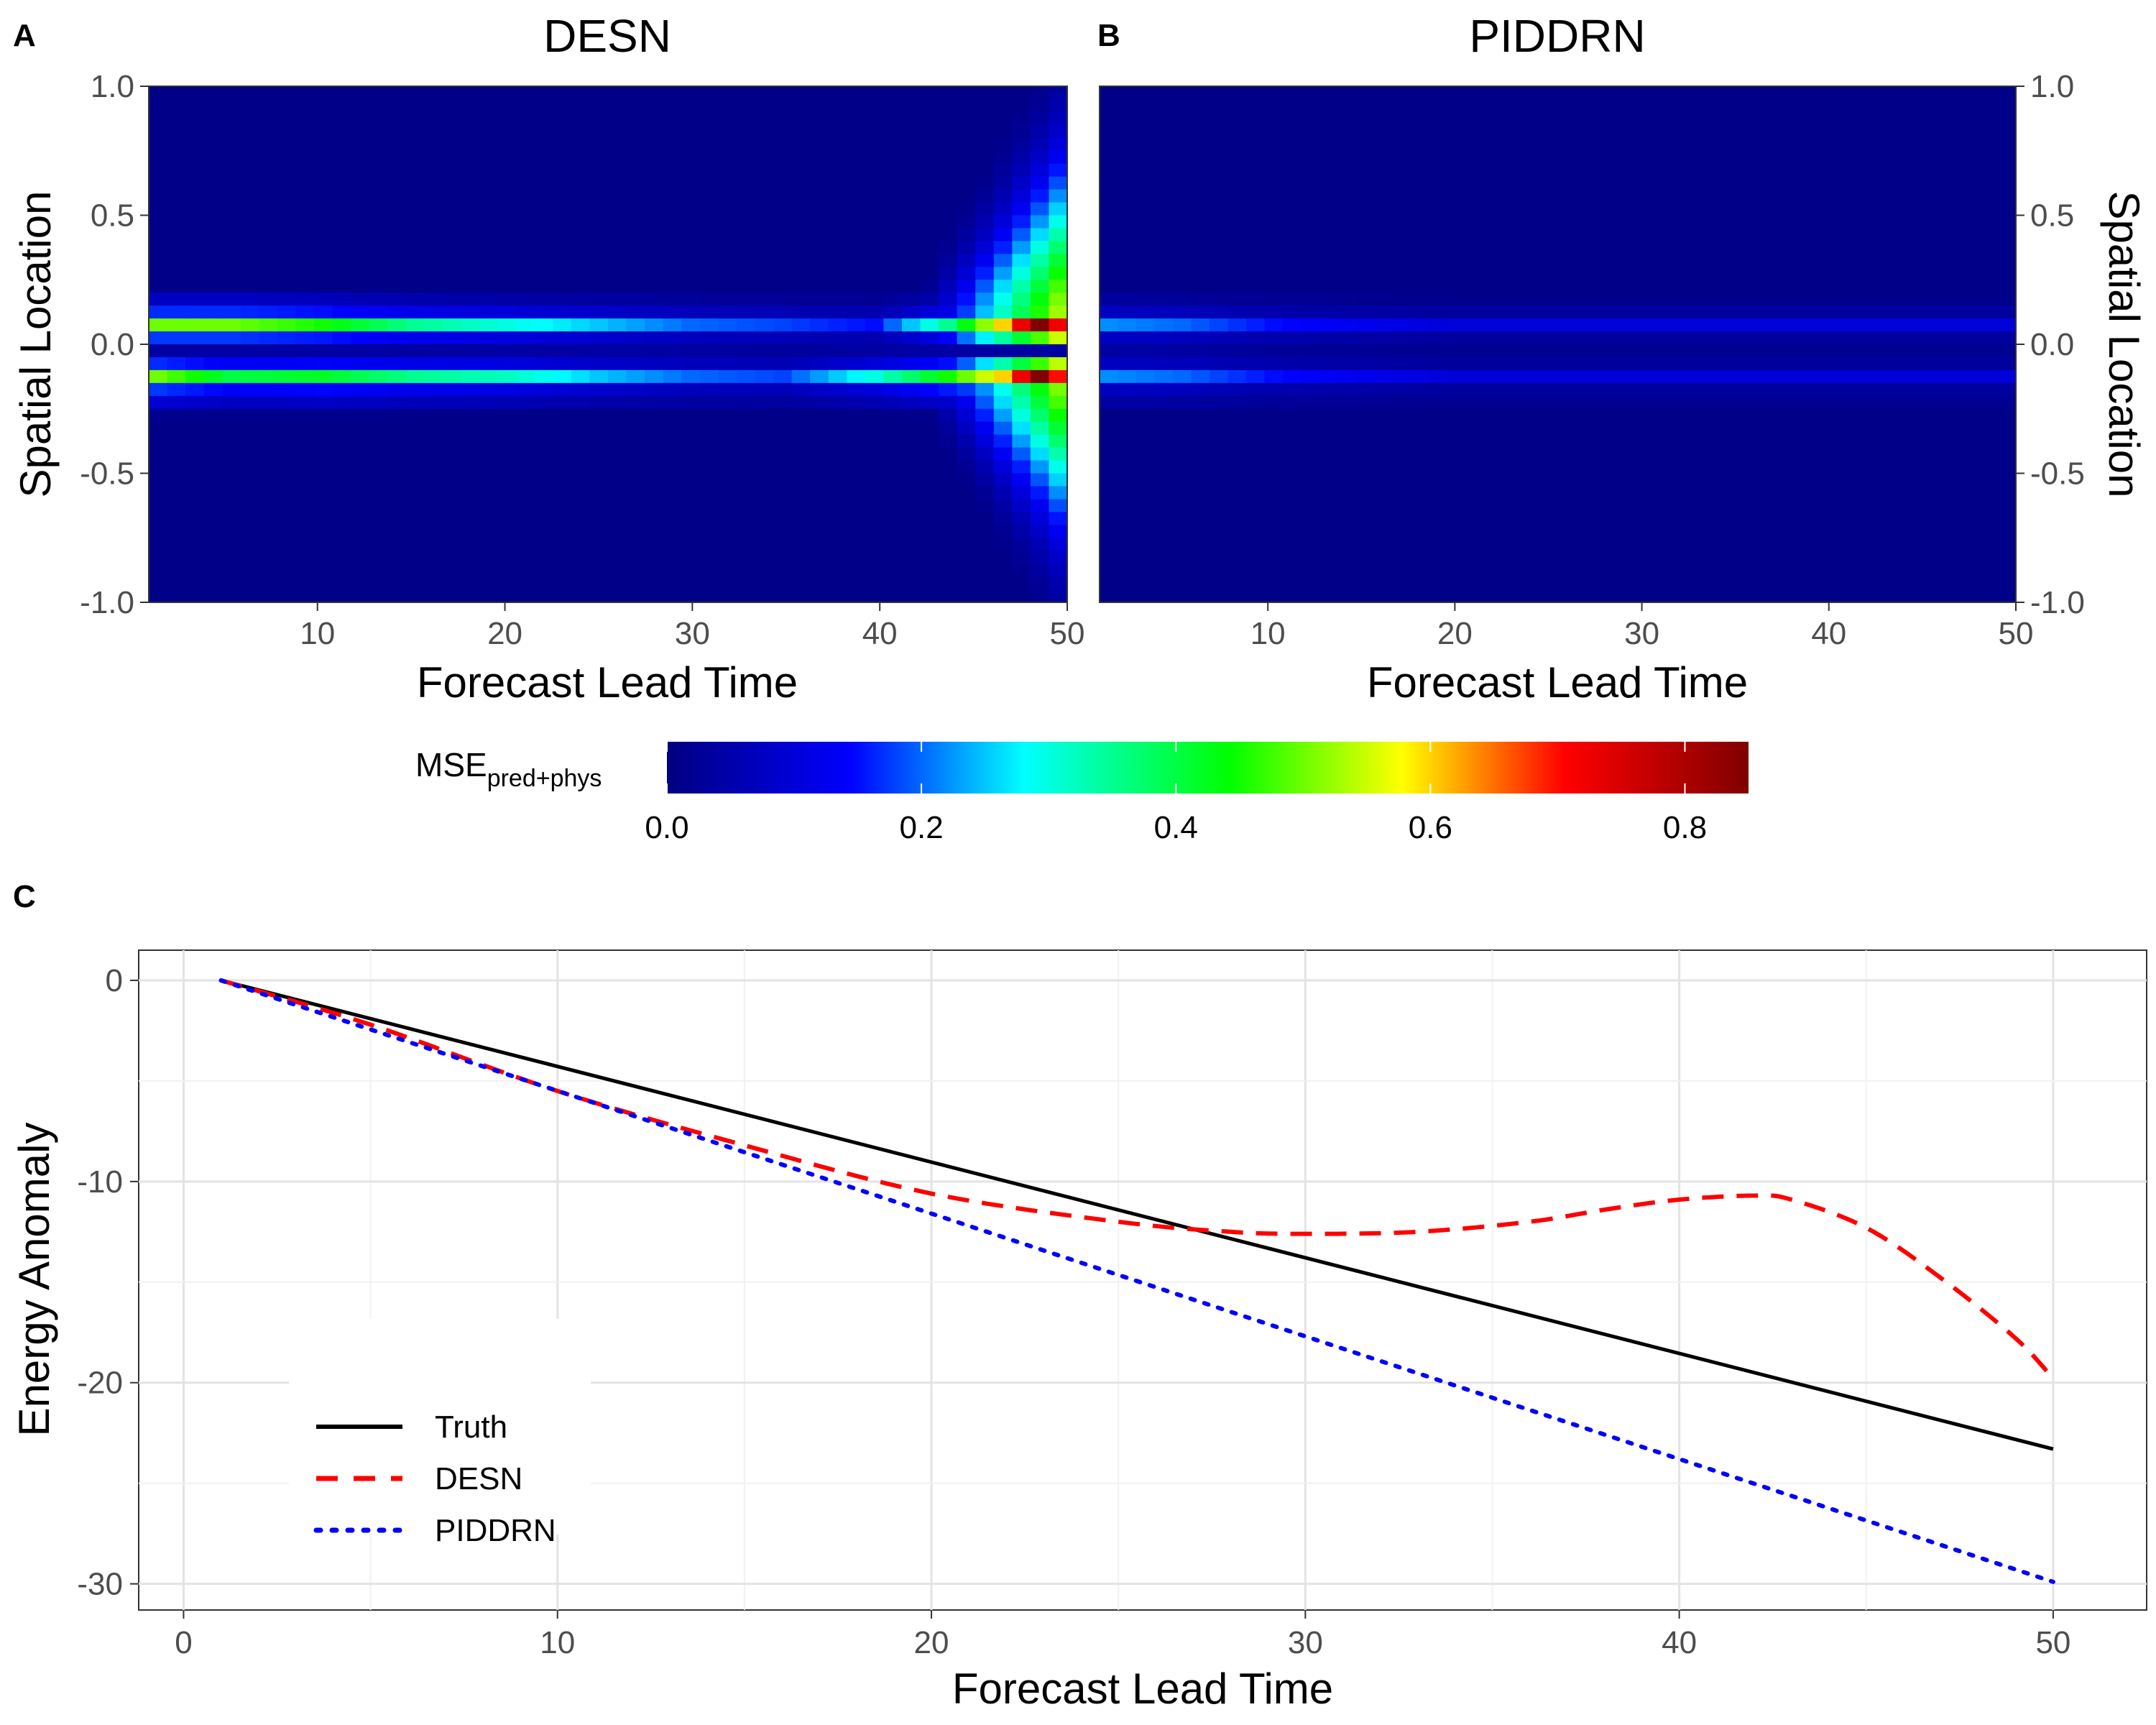  What do you see at coordinates (557, 1642) in the screenshot?
I see `x-tick-label: 10` at bounding box center [557, 1642].